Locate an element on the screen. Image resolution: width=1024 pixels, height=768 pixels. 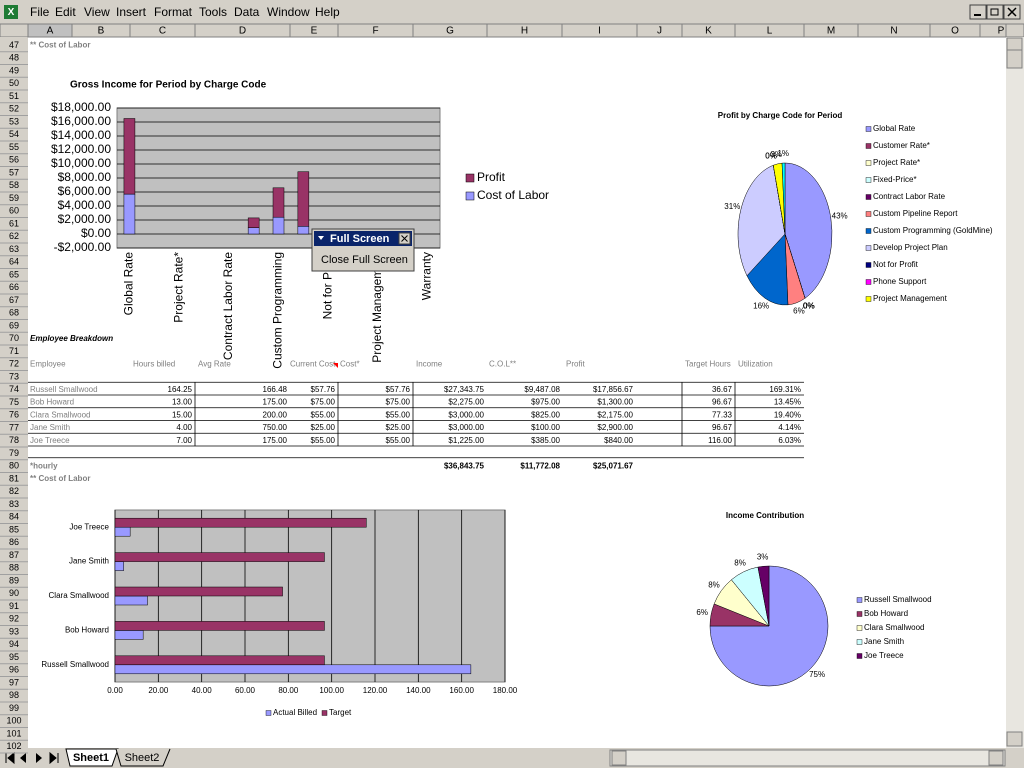
popup-close-glyph is located at coordinates (404, 238).